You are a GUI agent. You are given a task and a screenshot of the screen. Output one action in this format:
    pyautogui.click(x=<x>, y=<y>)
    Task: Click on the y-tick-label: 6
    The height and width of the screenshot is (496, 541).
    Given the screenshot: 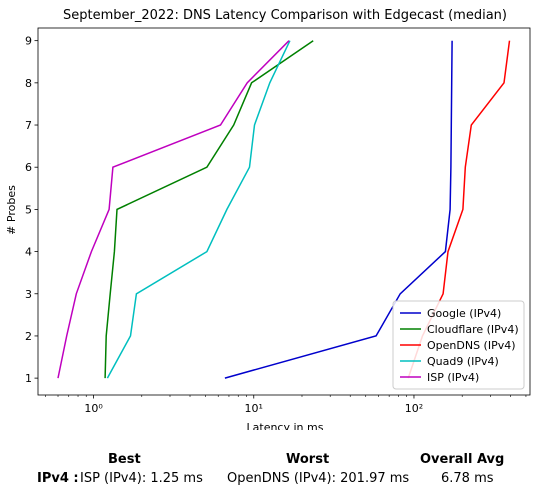 What is the action you would take?
    pyautogui.click(x=28, y=167)
    